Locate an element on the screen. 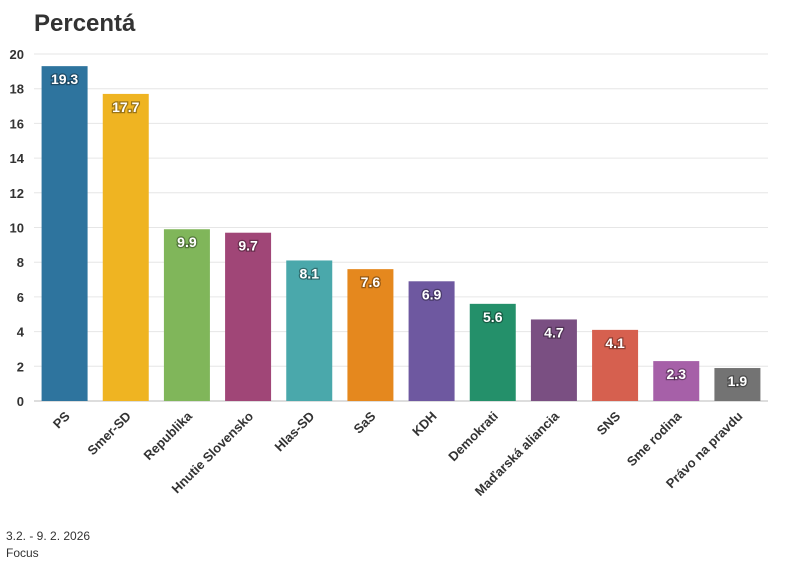  category-label: Hlas-SD is located at coordinates (295, 432).